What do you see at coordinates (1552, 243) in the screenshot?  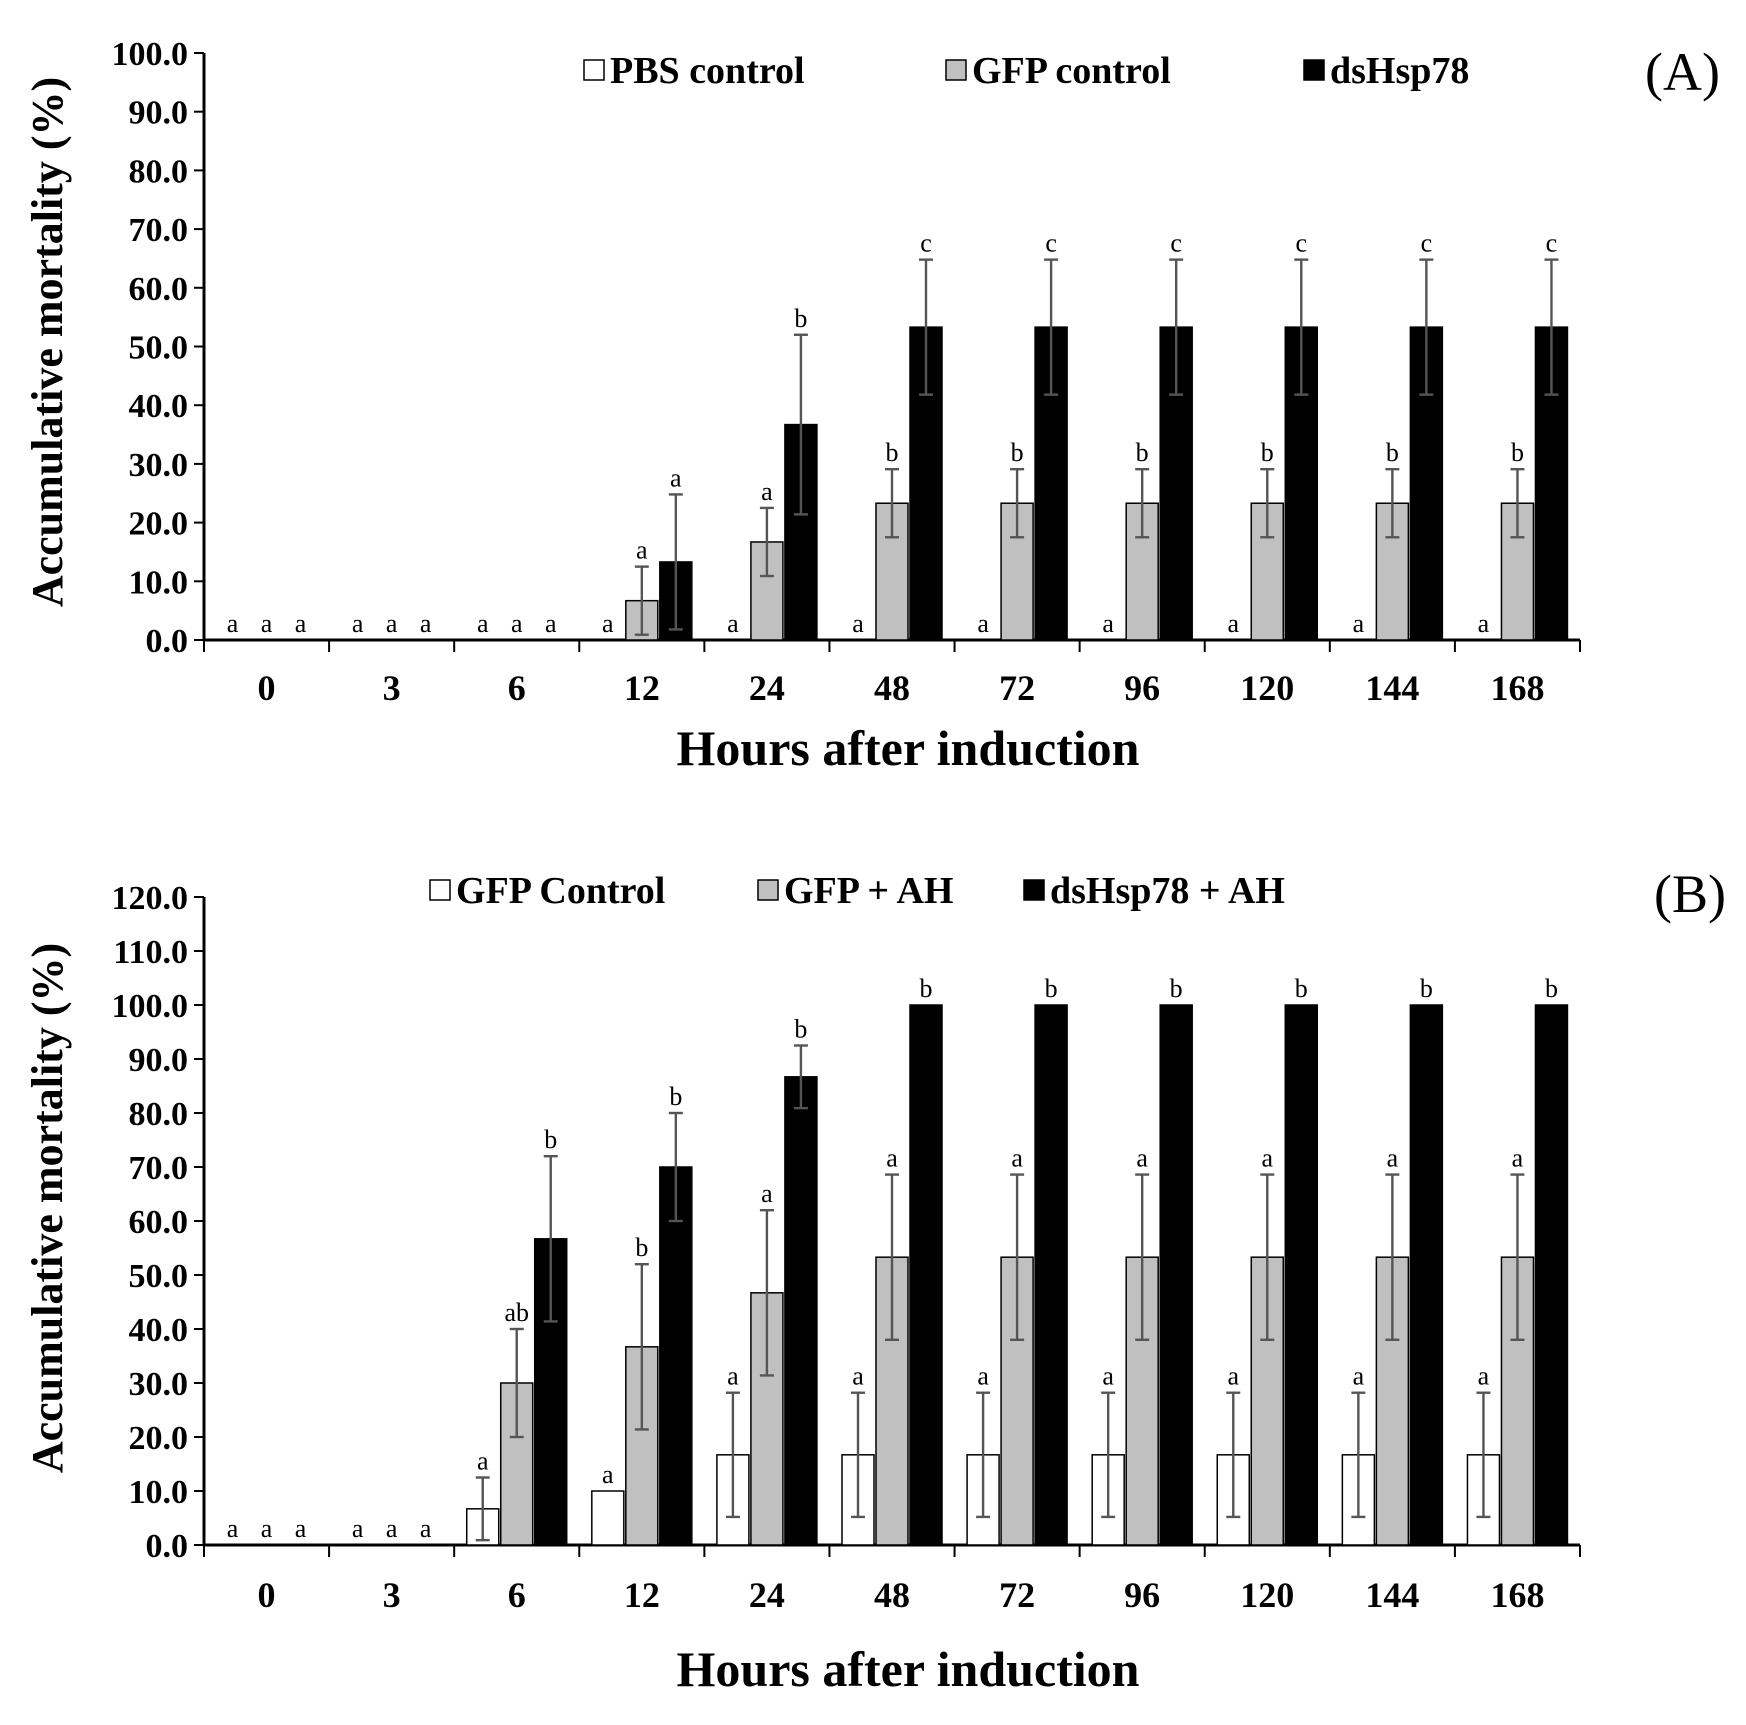 I see `sig-label-dshsp78-168h: c` at bounding box center [1552, 243].